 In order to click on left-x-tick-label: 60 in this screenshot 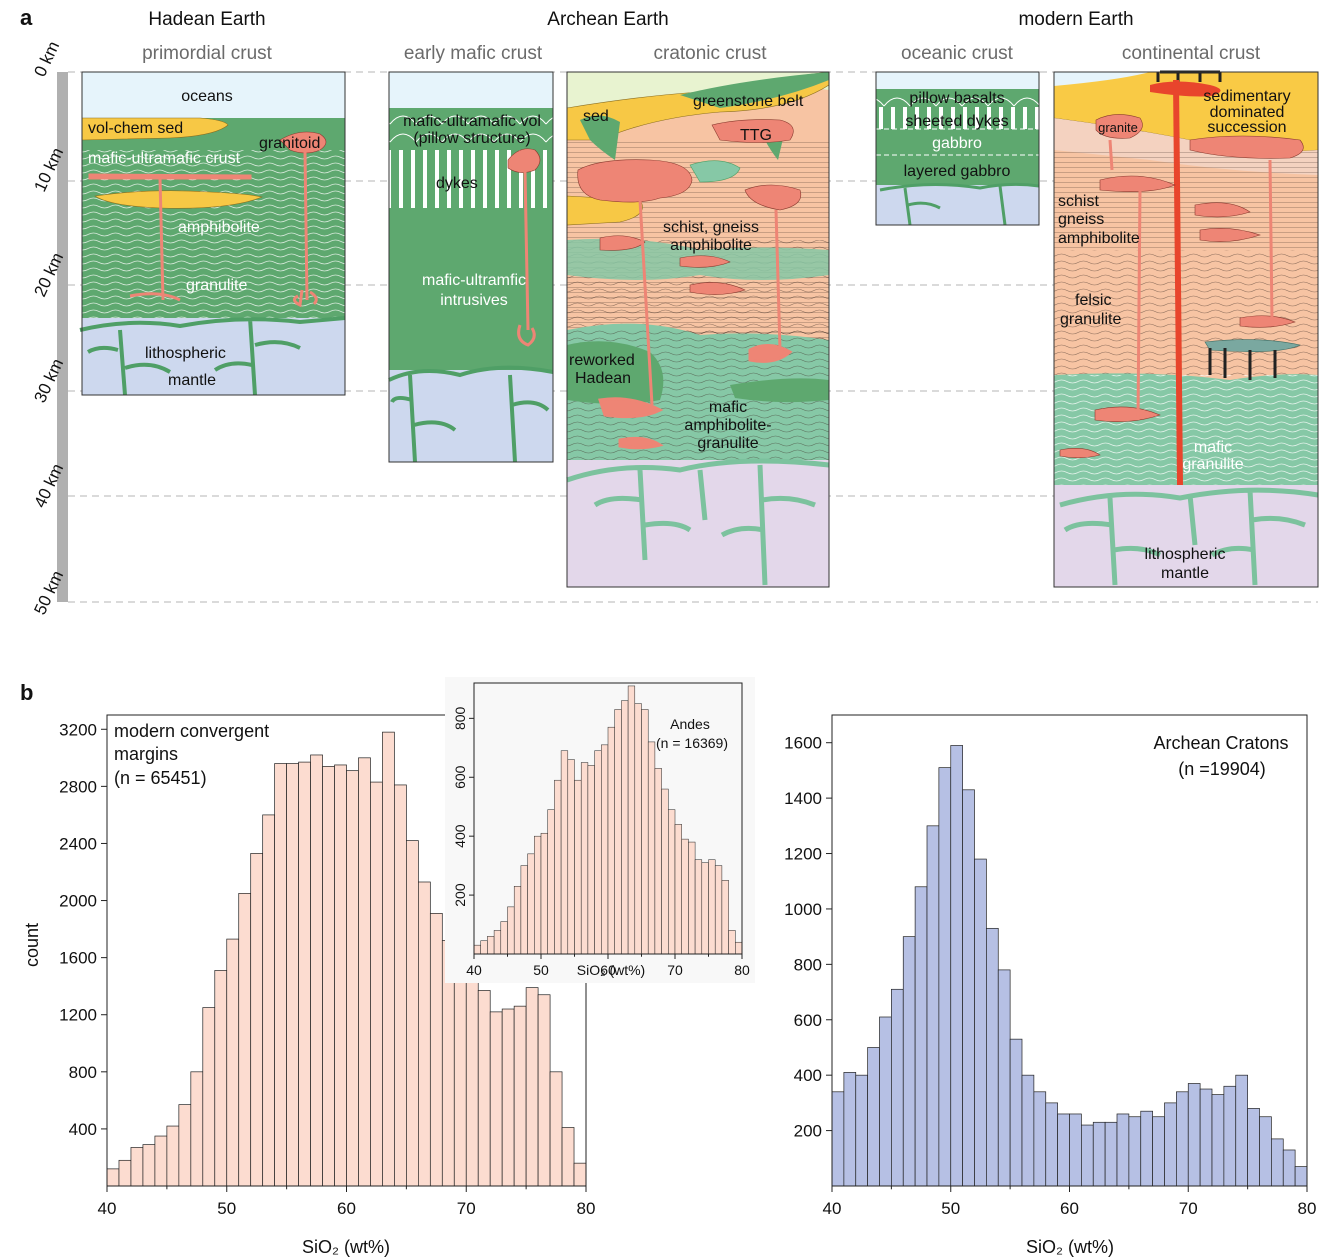, I will do `click(346, 1208)`.